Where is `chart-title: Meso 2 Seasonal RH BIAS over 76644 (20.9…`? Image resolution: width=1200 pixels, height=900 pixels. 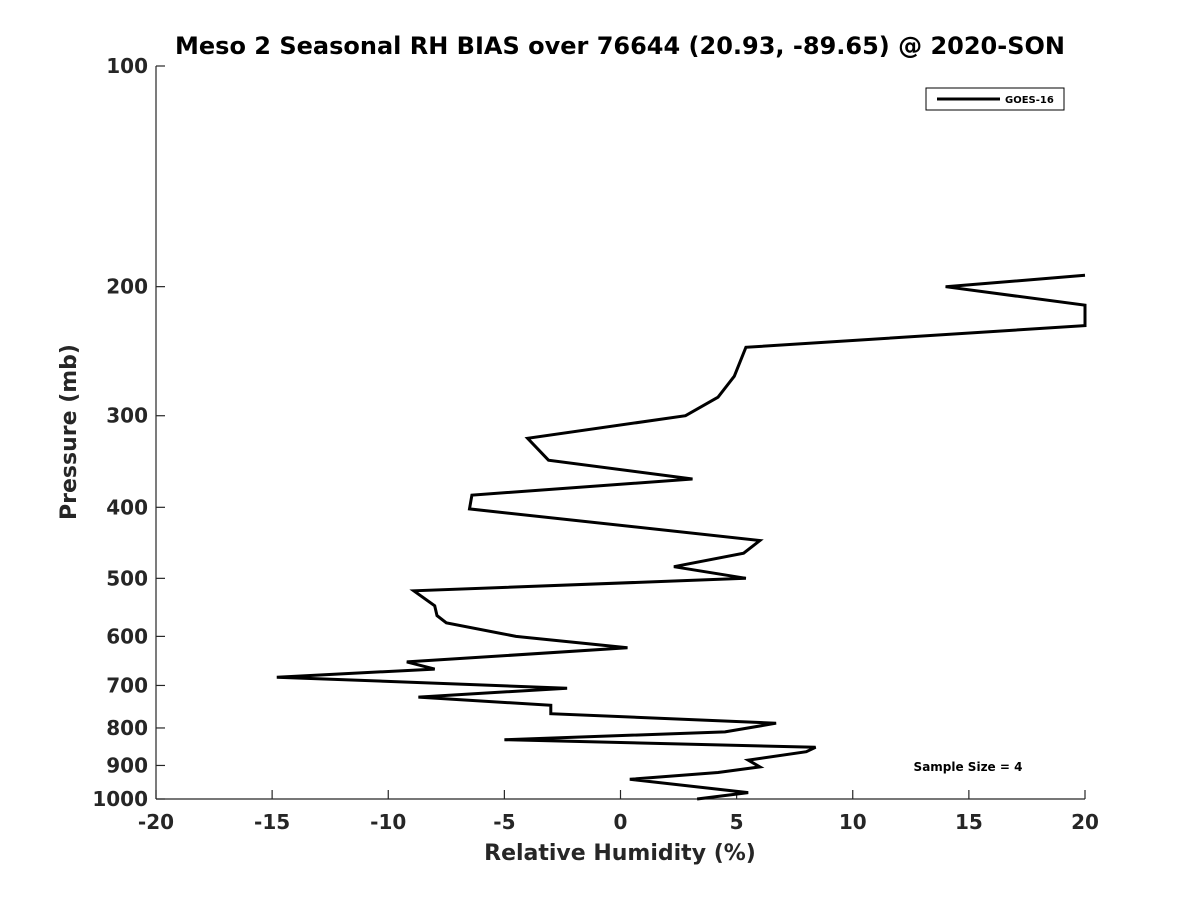 chart-title: Meso 2 Seasonal RH BIAS over 76644 (20.9… is located at coordinates (620, 46).